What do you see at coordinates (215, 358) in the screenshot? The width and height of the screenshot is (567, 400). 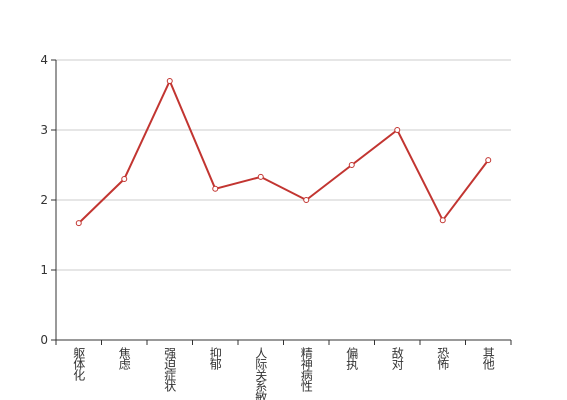 I see `x-tick-label: 抑郁` at bounding box center [215, 358].